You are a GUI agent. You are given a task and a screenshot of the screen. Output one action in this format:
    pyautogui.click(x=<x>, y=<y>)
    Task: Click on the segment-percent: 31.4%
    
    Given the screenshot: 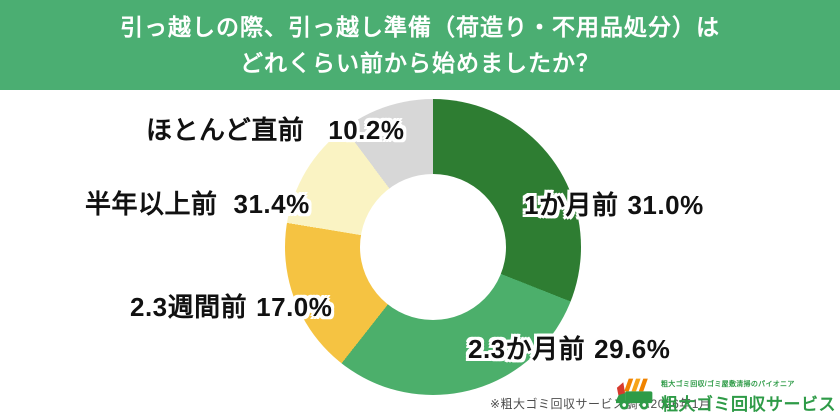 What is the action you would take?
    pyautogui.click(x=271, y=204)
    